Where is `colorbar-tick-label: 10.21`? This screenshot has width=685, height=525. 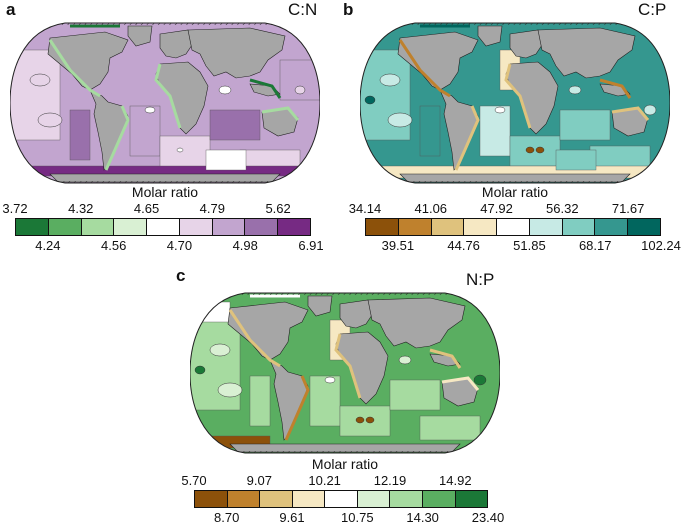 colorbar-tick-label: 10.21 is located at coordinates (324, 480).